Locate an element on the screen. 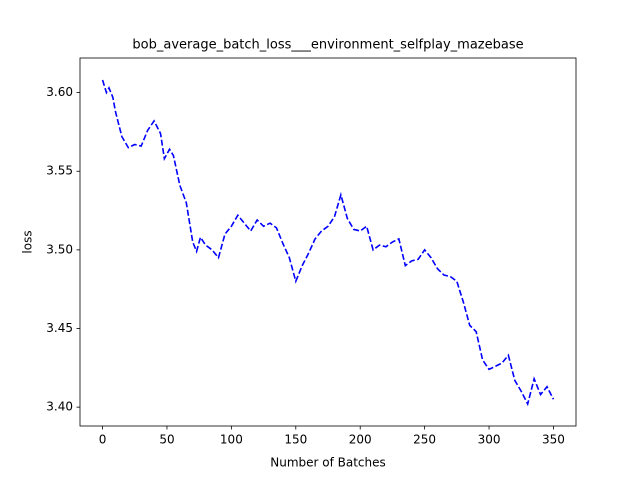 Image resolution: width=640 pixels, height=480 pixels. x-tick-label: 200 is located at coordinates (360, 440).